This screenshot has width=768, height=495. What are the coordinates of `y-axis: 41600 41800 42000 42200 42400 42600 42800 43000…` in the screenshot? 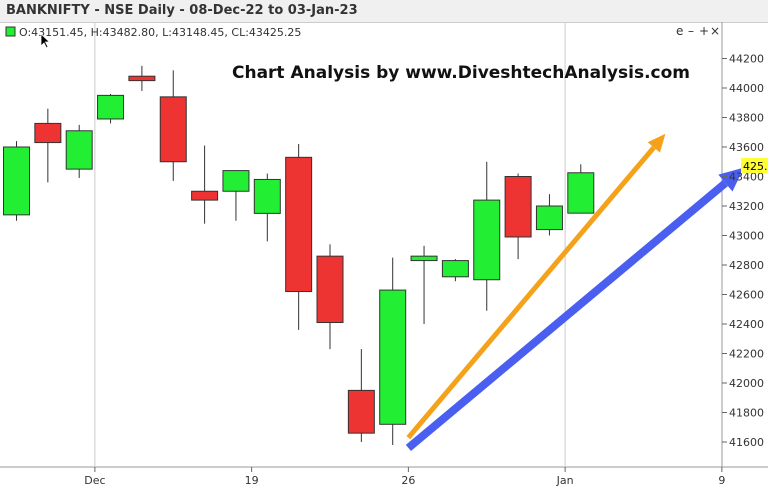 It's located at (743, 251).